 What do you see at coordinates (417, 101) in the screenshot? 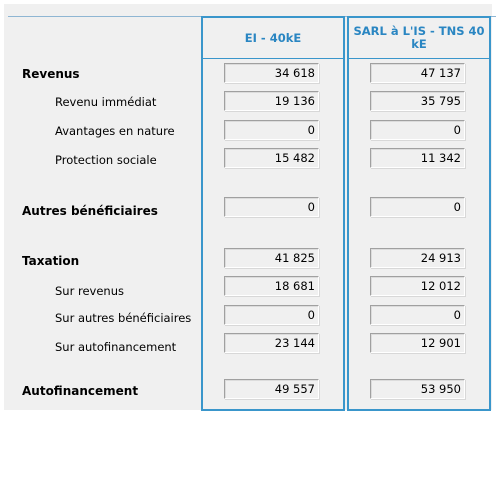
I see `value-field-revenu-immediat-sarl: 35 795` at bounding box center [417, 101].